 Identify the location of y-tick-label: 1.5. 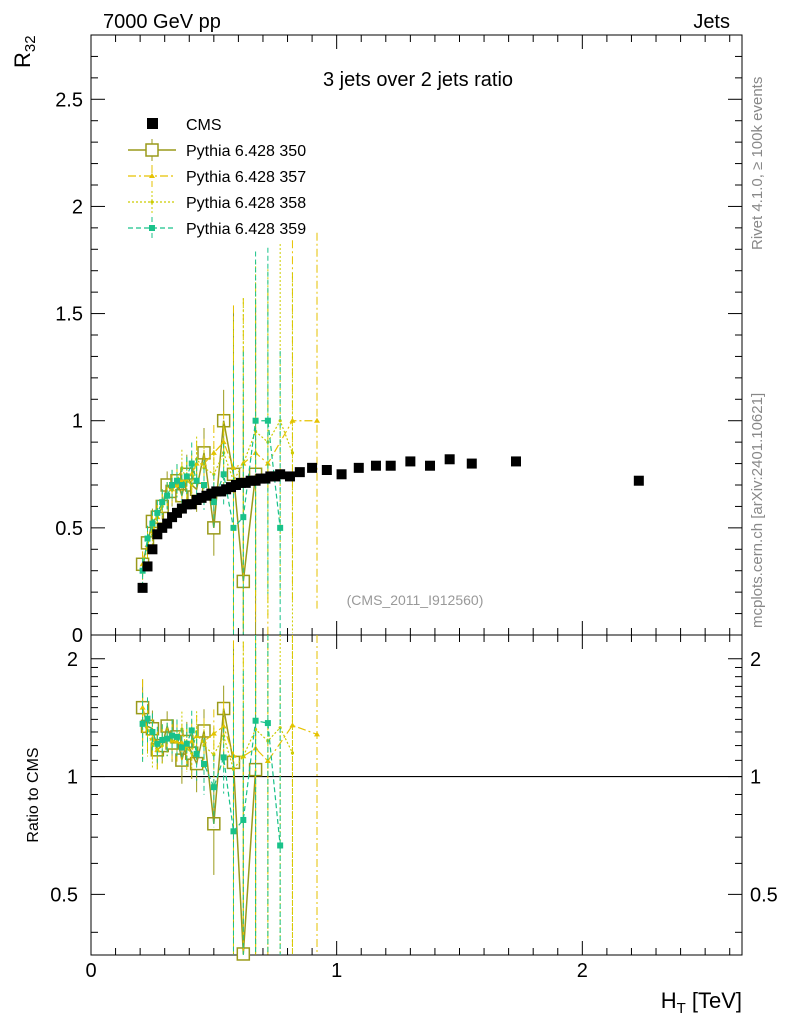
(69, 315).